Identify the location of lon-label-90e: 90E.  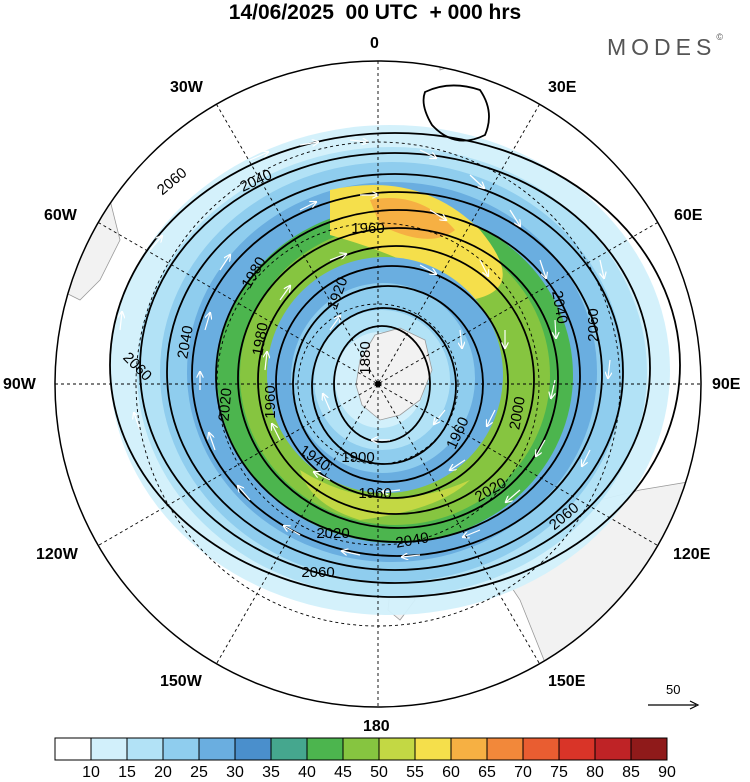
(726, 384).